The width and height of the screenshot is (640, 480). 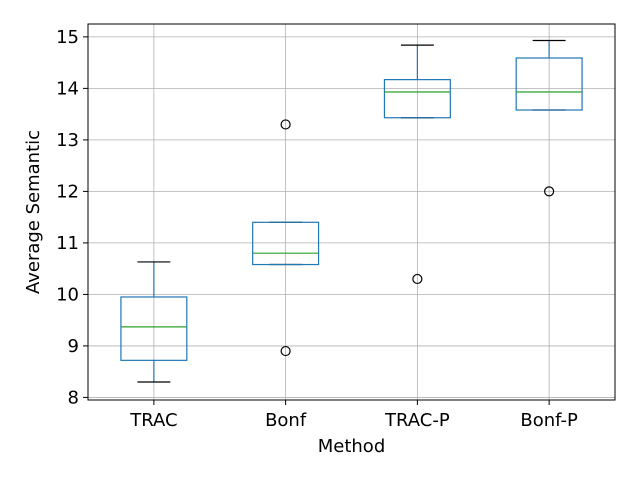 What do you see at coordinates (72, 217) in the screenshot?
I see `y-axis: 8 9 10 11 12 13 14 15` at bounding box center [72, 217].